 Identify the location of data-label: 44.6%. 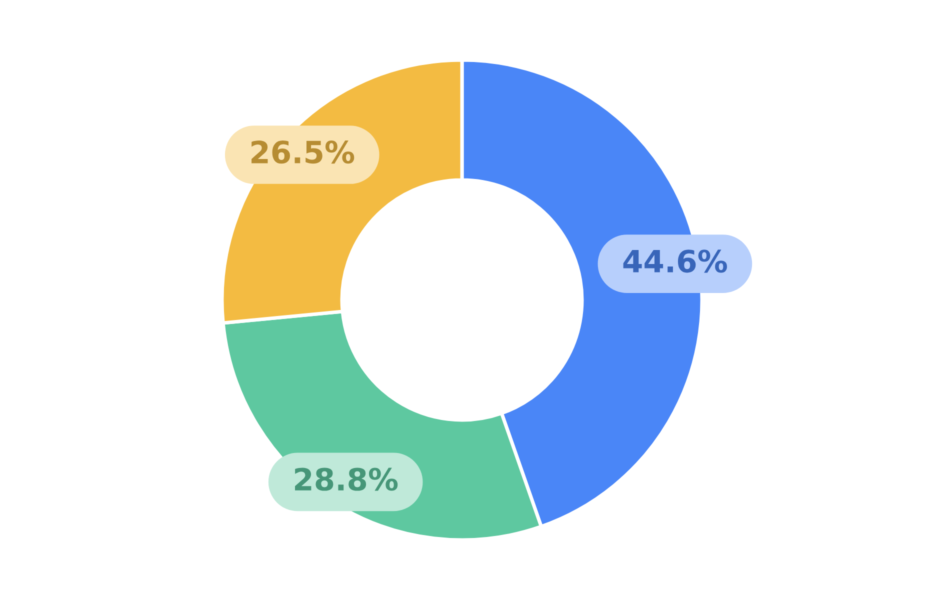
(675, 261).